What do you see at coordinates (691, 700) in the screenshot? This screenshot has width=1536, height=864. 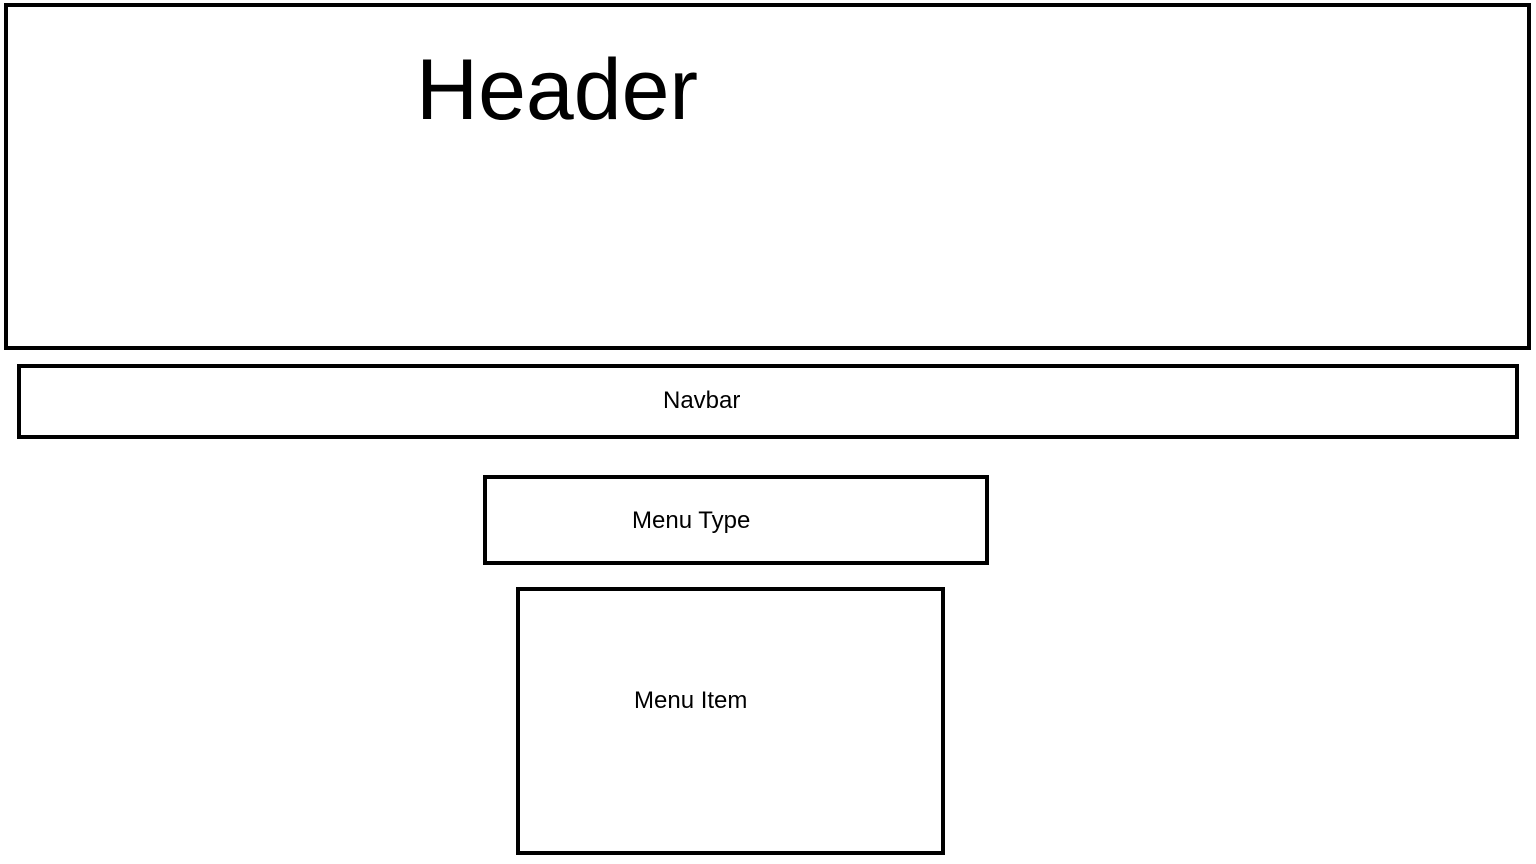 I see `menu-item-label: Menu Item` at bounding box center [691, 700].